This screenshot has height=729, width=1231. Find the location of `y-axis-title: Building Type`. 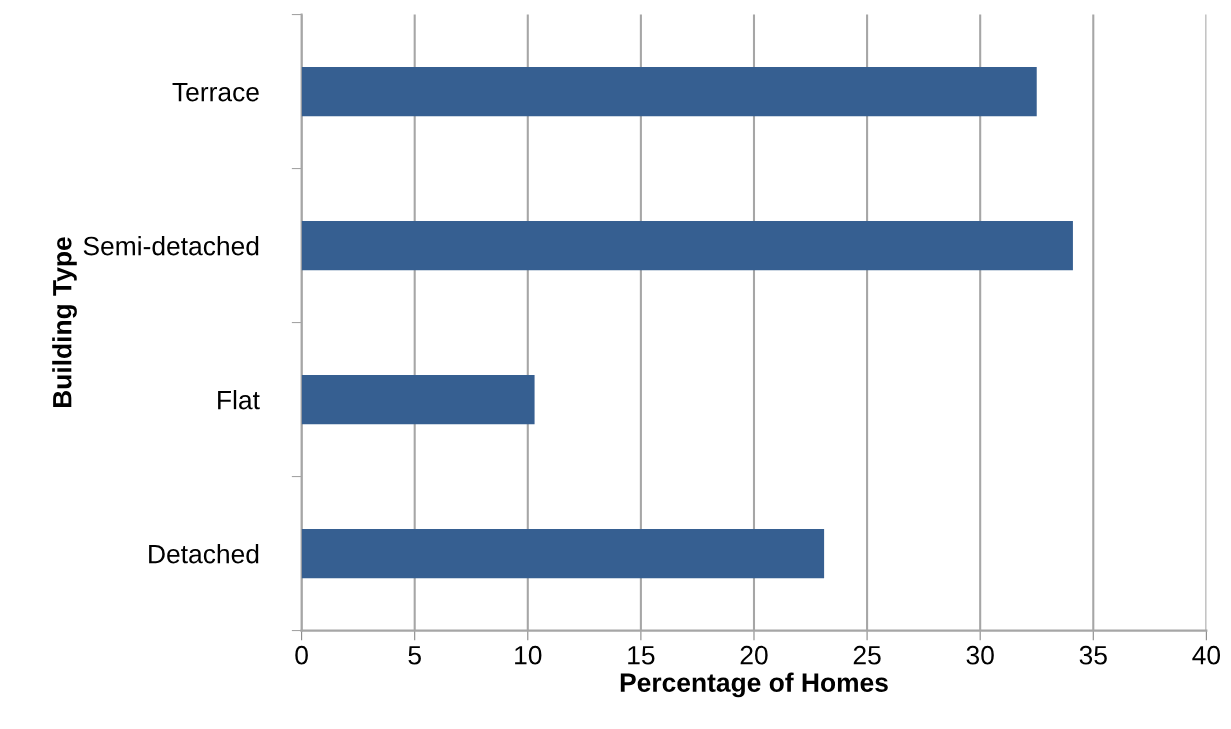

y-axis-title: Building Type is located at coordinates (64, 322).